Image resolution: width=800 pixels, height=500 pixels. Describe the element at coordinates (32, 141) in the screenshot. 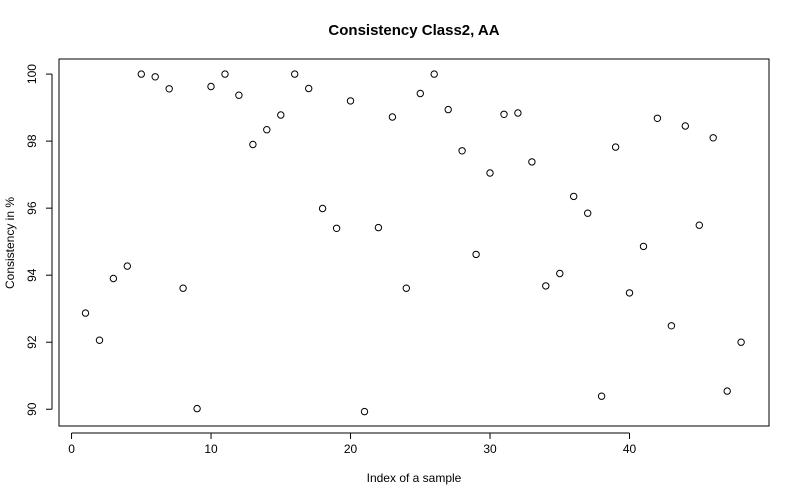

I see `y-tick-label: 98` at that location.